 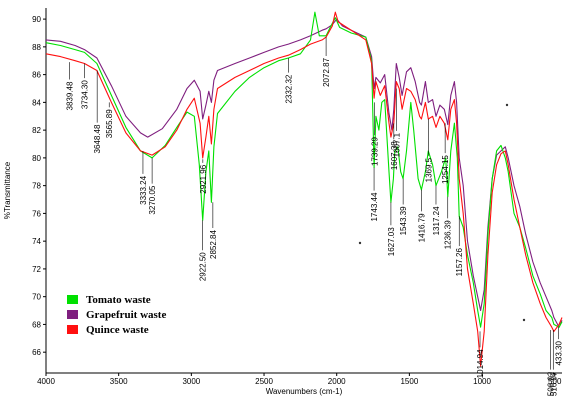 I want to click on x-tick-label: 1000, so click(x=482, y=381).